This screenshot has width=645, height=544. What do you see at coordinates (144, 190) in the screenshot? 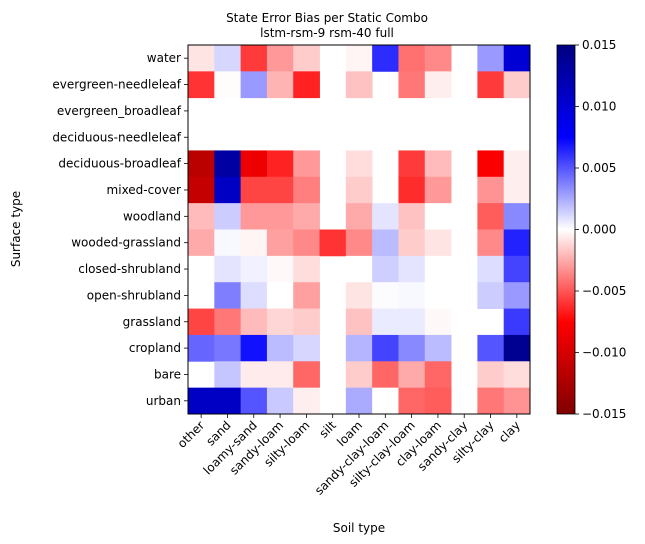
I see `y-tick-label: mixed-cover` at bounding box center [144, 190].